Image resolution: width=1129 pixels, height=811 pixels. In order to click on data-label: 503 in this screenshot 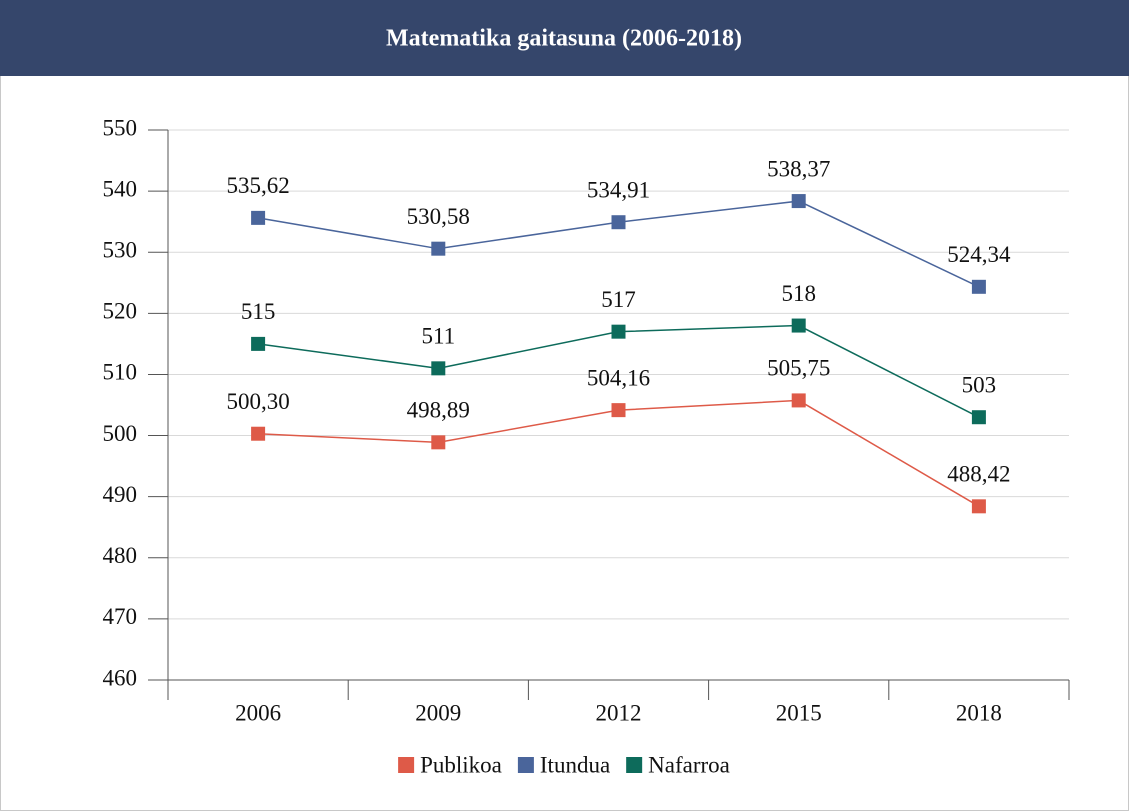, I will do `click(979, 385)`.